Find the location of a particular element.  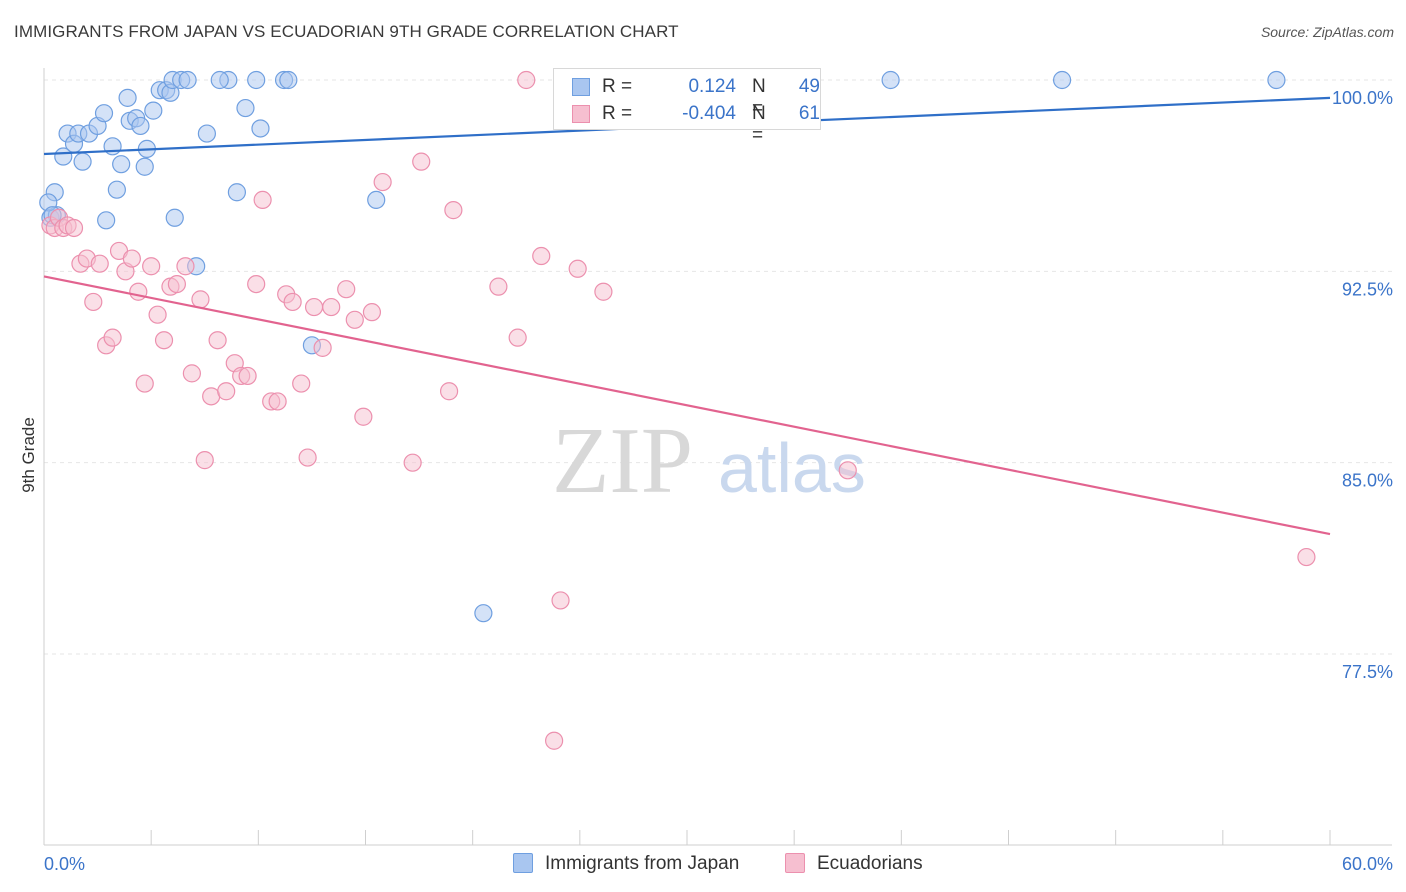

bottom-legend-label-japan: Immigrants from Japan is located at coordinates (642, 863).